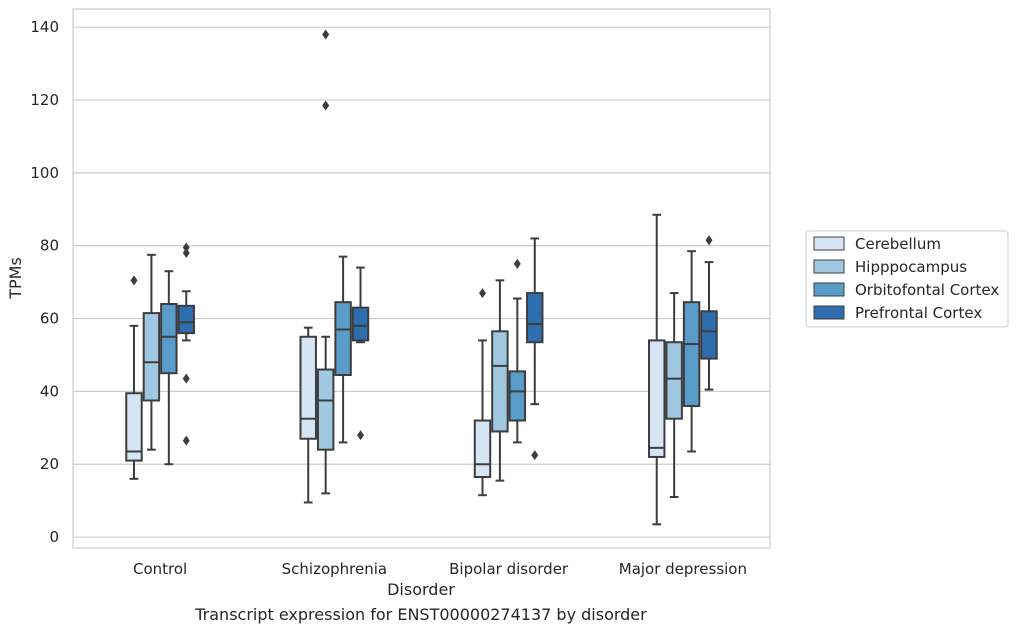 This screenshot has height=634, width=1018. I want to click on y-tick-label: 140, so click(44, 27).